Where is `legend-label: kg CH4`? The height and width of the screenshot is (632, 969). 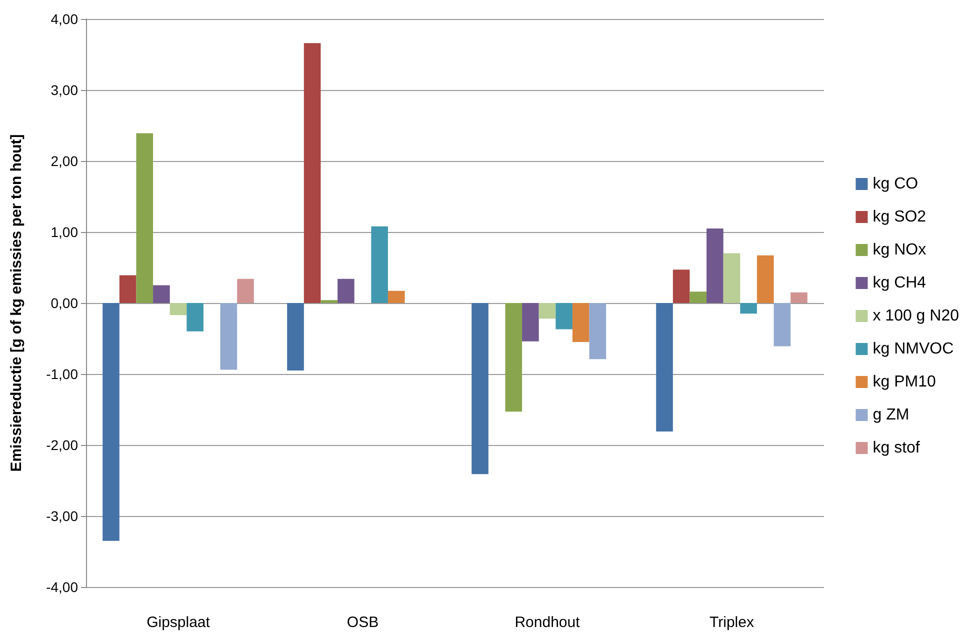 legend-label: kg CH4 is located at coordinates (899, 283).